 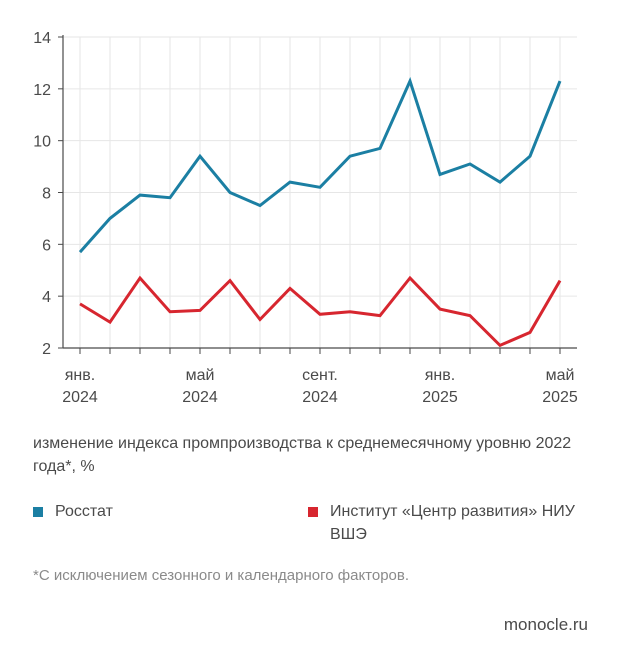 What do you see at coordinates (42, 38) in the screenshot?
I see `y-tick-label: 14` at bounding box center [42, 38].